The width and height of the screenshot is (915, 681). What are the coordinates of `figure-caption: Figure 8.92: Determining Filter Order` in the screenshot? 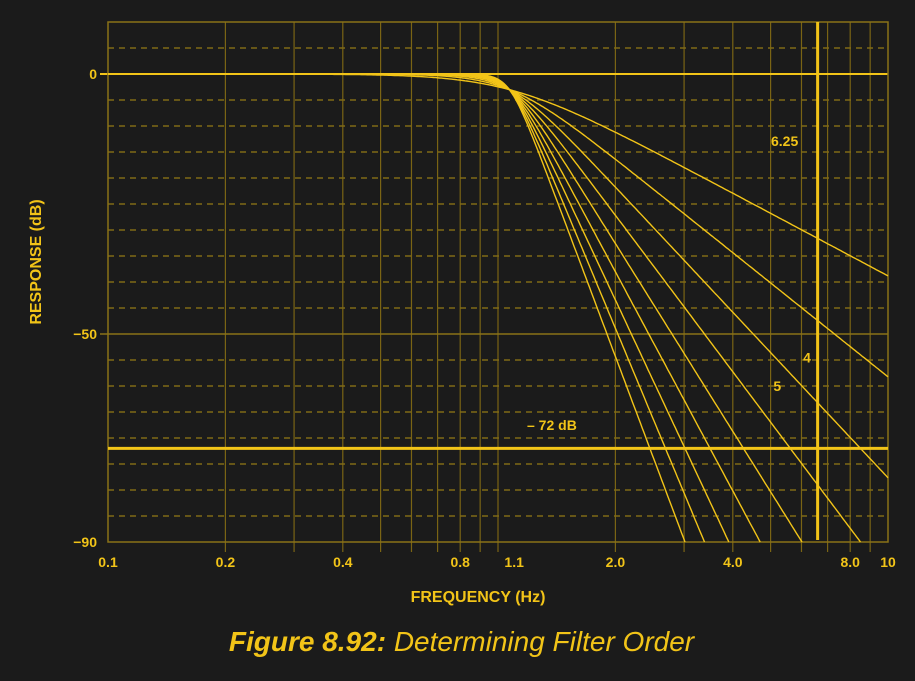 It's located at (457, 642).